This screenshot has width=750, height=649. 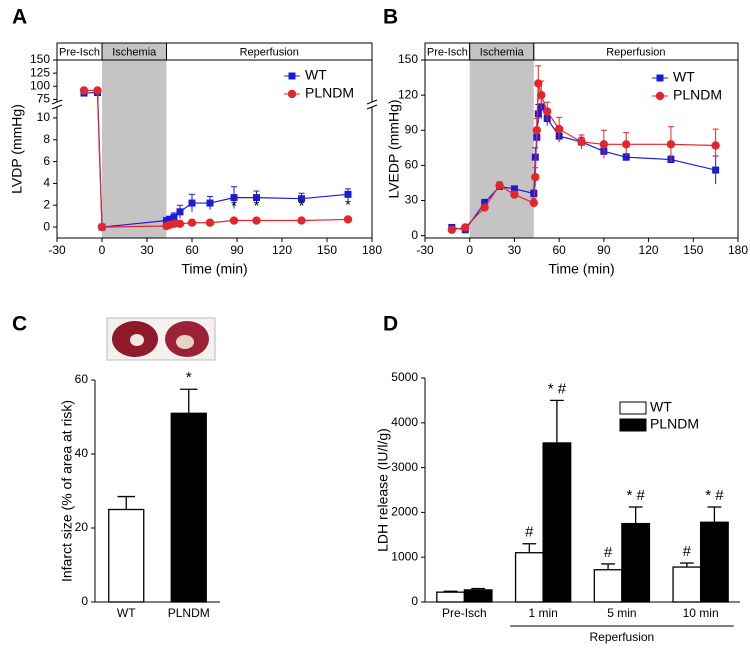 What do you see at coordinates (404, 377) in the screenshot?
I see `y-tick-label: 5000` at bounding box center [404, 377].